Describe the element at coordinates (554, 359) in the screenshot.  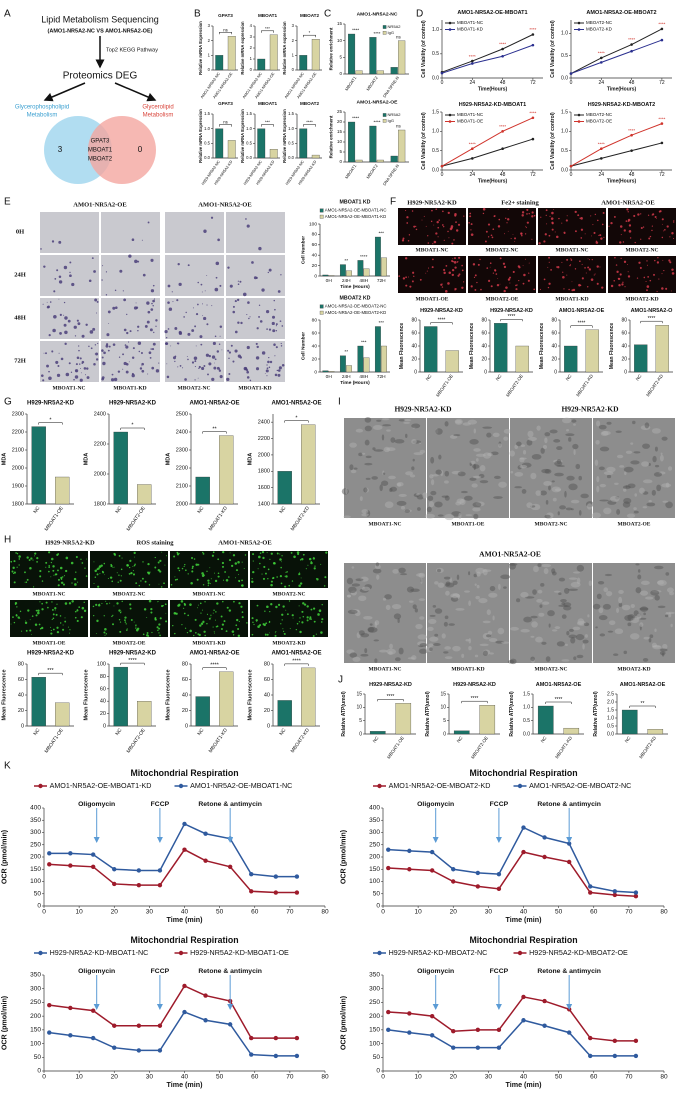
I see `y-tick-label: 20` at that location.